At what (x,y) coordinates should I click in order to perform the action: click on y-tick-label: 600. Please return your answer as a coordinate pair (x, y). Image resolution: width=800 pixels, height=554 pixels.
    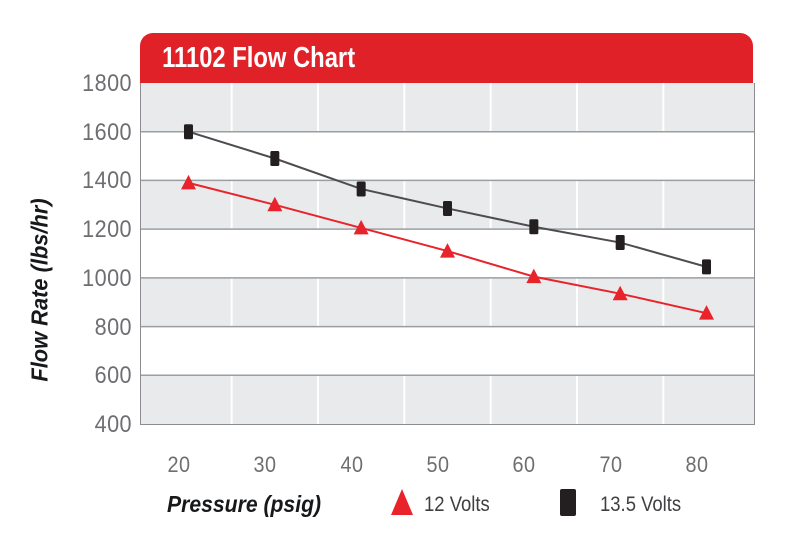
    Looking at the image, I should click on (113, 376).